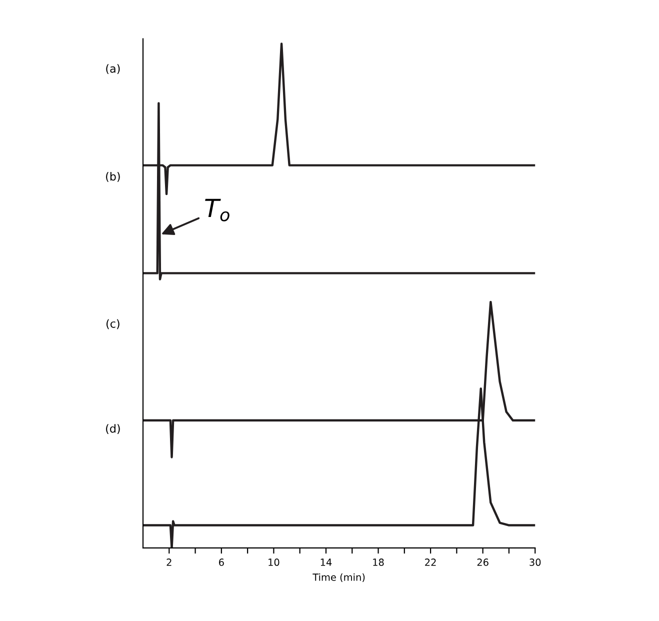  What do you see at coordinates (113, 177) in the screenshot?
I see `text: (b)` at bounding box center [113, 177].